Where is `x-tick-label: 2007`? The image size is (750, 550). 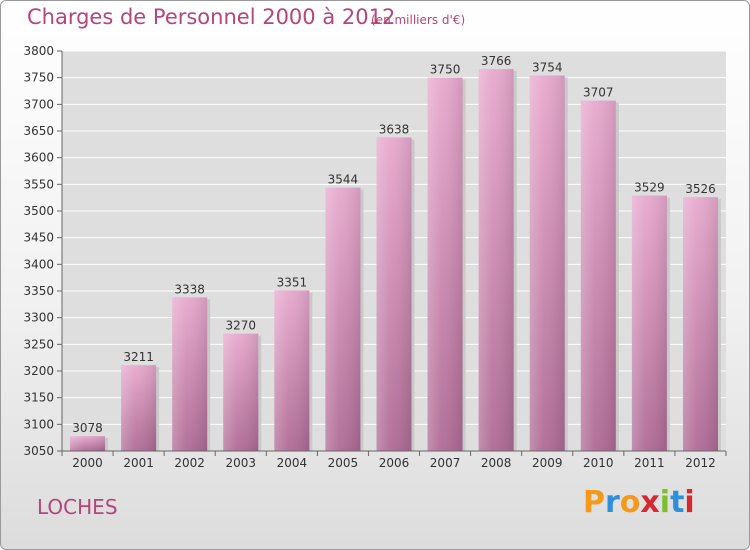 x-tick-label: 2007 is located at coordinates (445, 463).